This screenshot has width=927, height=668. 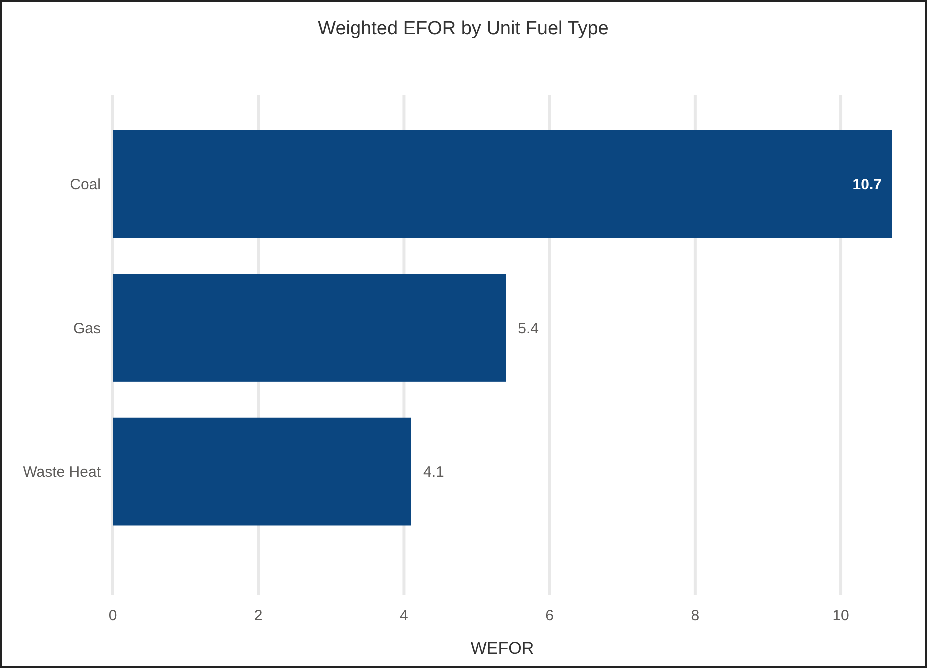 I want to click on x-tick-label: 8, so click(x=695, y=615).